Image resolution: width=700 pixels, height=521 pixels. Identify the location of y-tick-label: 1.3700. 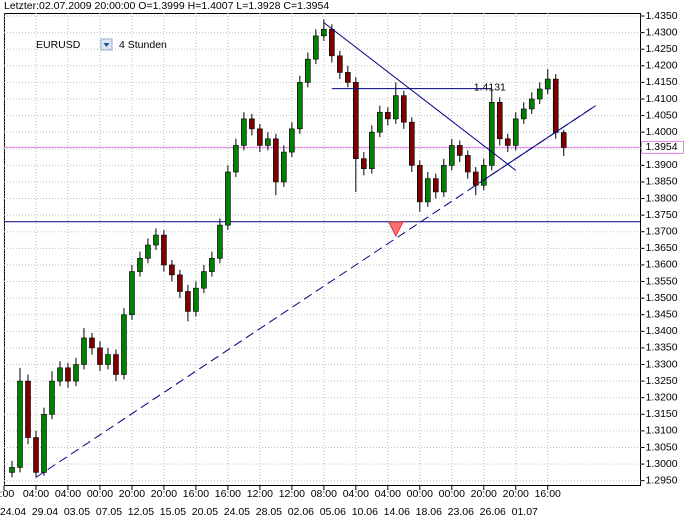
(662, 232).